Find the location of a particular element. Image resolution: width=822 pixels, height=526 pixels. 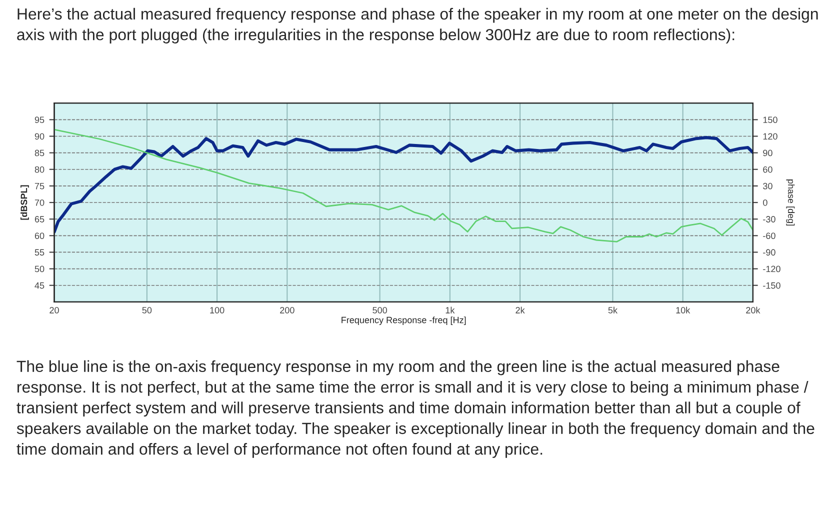

y2-axis-title: phase [deg] is located at coordinates (790, 203).